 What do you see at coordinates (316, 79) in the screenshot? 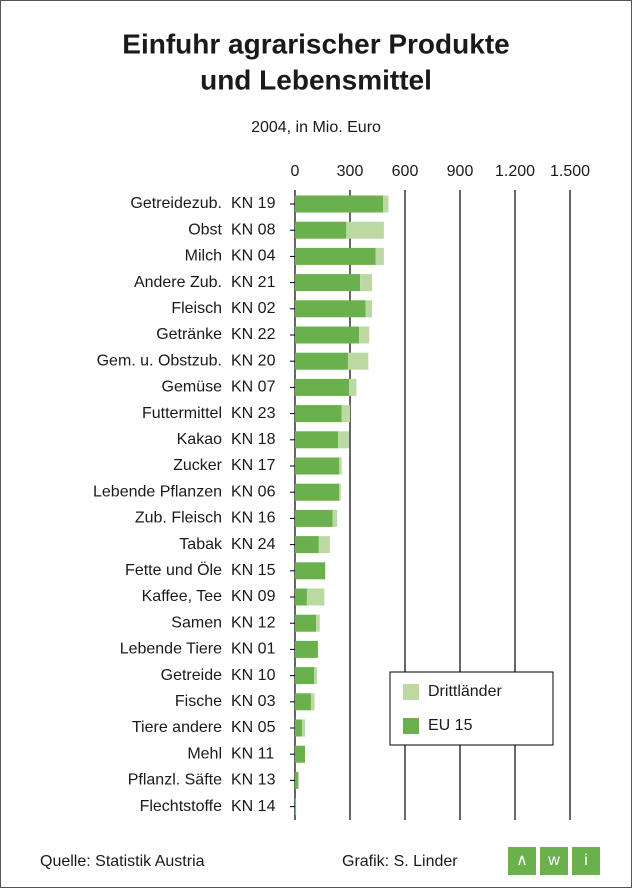
I see `chart-title: und Lebensmittel` at bounding box center [316, 79].